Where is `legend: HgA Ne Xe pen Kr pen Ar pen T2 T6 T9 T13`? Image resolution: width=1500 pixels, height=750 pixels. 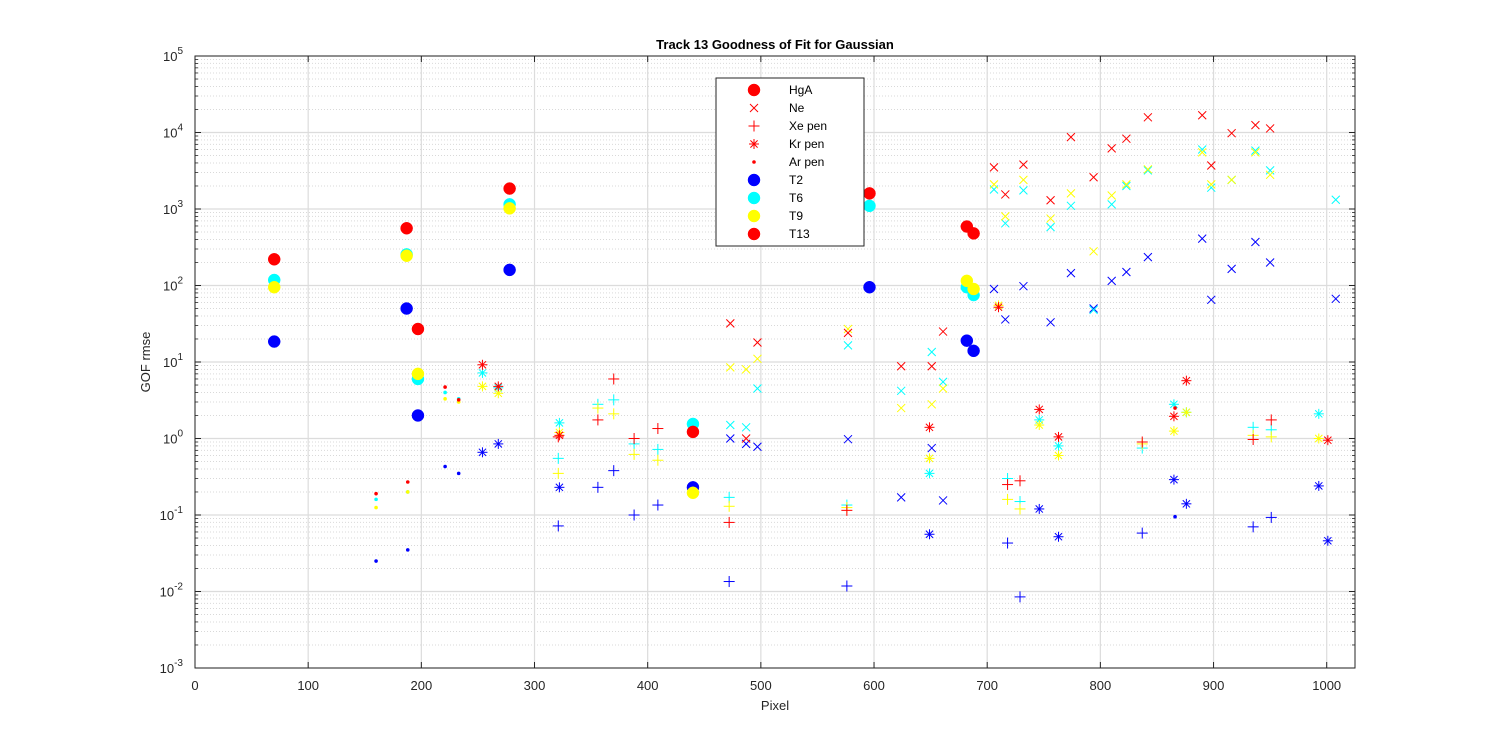 legend: HgA Ne Xe pen Kr pen Ar pen T2 T6 T9 T13 is located at coordinates (790, 162).